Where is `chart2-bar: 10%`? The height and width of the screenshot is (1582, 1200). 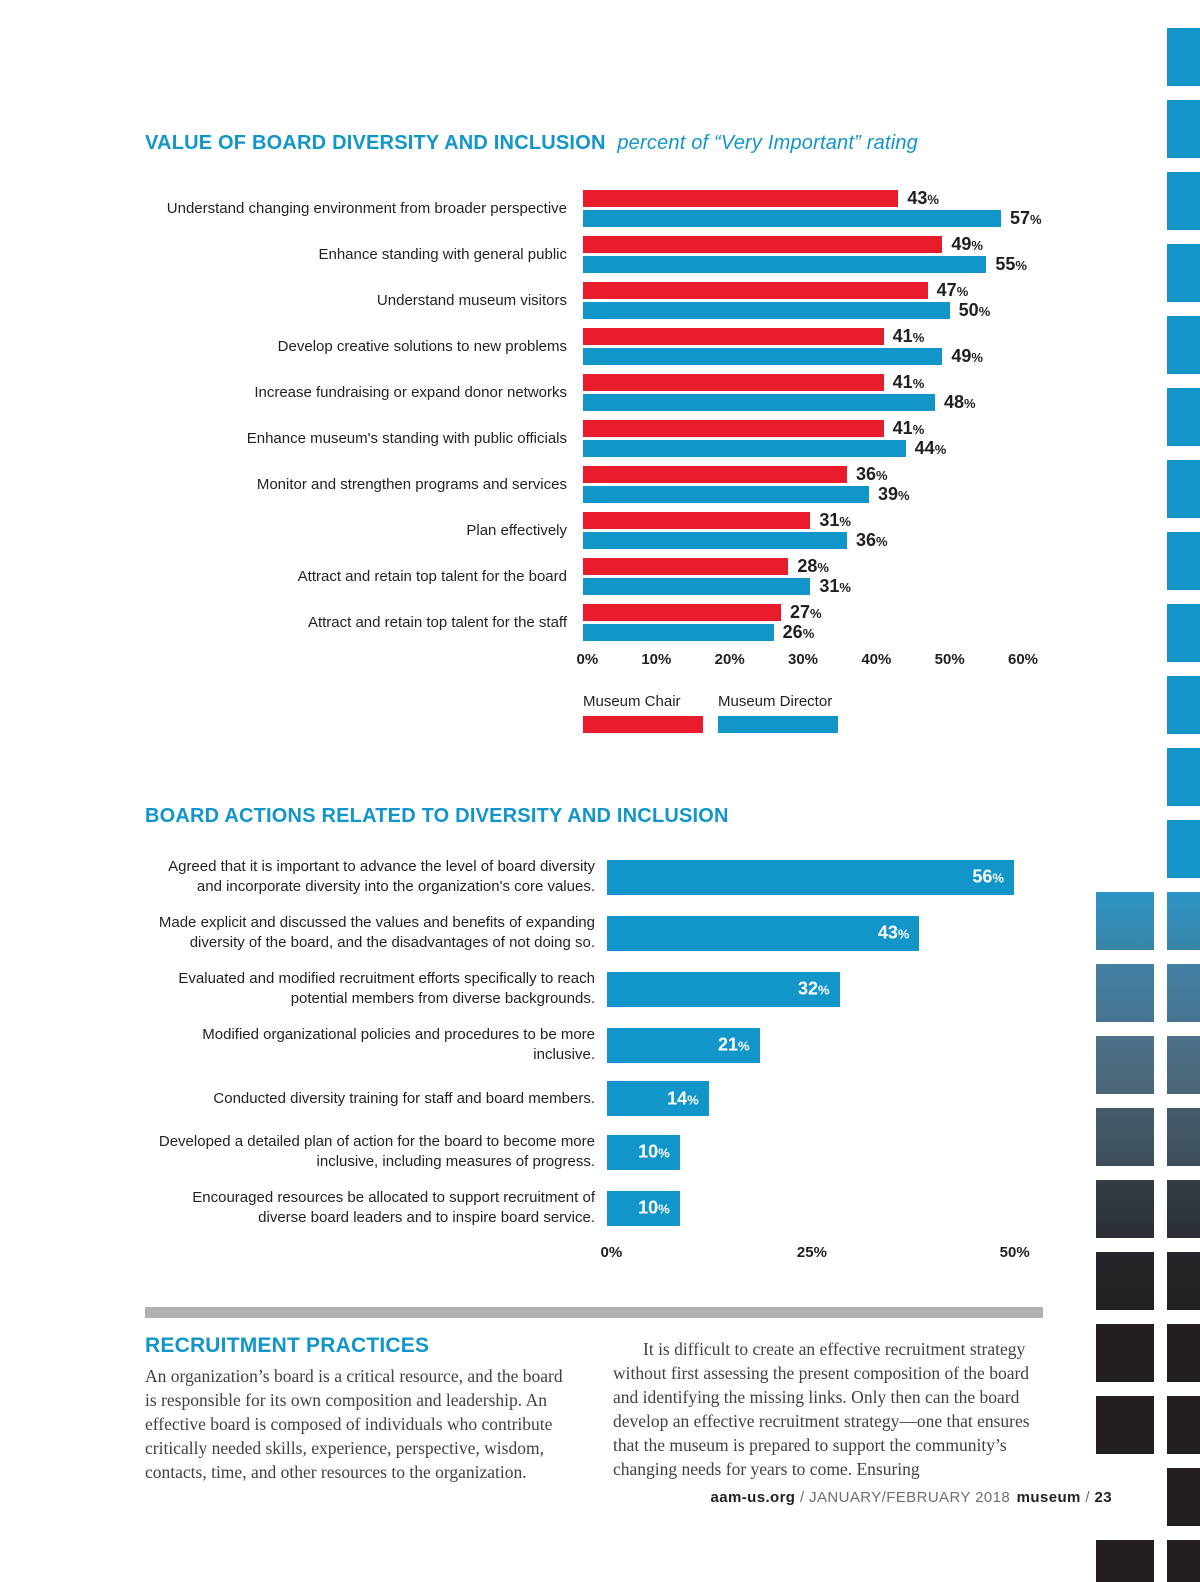
chart2-bar: 10% is located at coordinates (643, 1152).